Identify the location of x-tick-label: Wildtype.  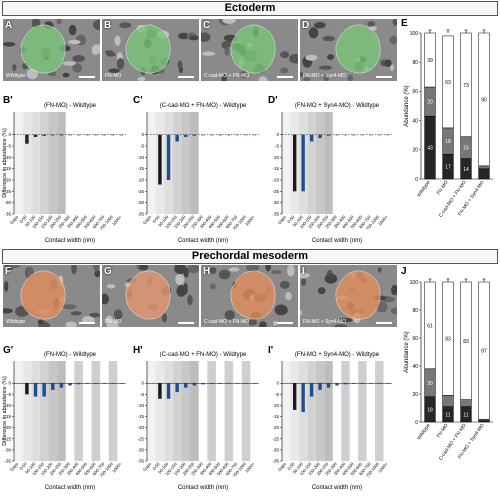
(424, 188).